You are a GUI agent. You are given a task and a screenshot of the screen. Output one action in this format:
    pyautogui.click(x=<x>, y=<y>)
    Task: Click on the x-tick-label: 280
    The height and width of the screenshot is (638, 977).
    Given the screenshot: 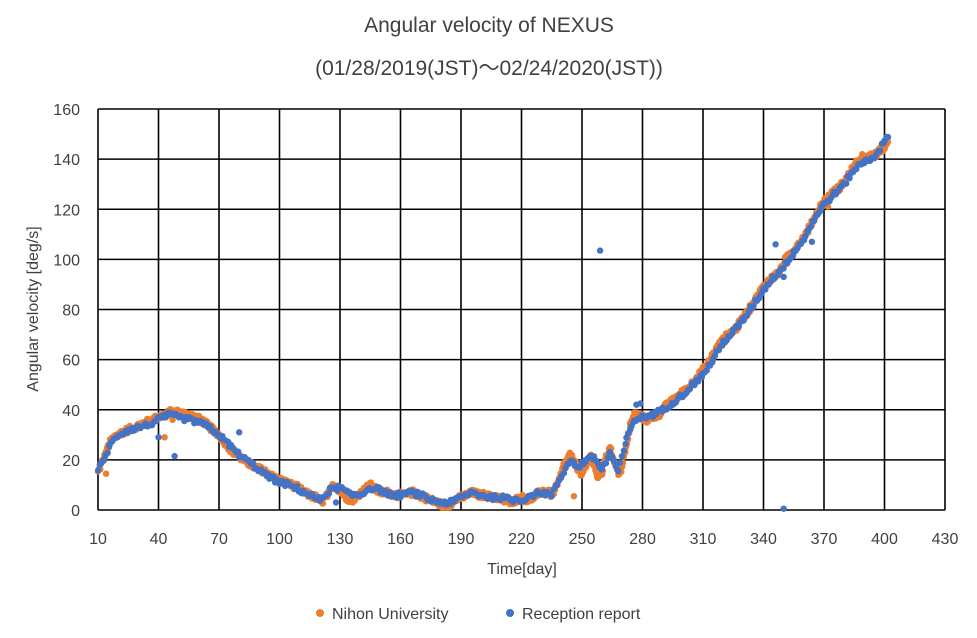 What is the action you would take?
    pyautogui.click(x=642, y=539)
    